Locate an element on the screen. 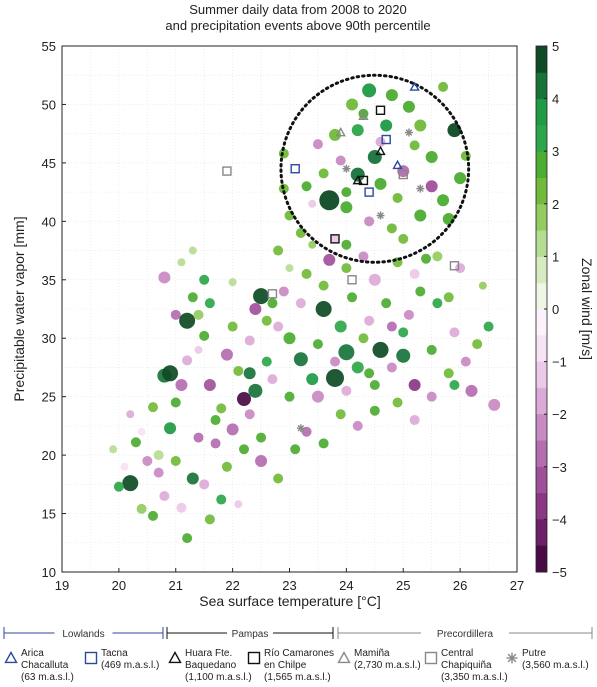 The image size is (597, 687). x-tick-label: 24 is located at coordinates (346, 585).